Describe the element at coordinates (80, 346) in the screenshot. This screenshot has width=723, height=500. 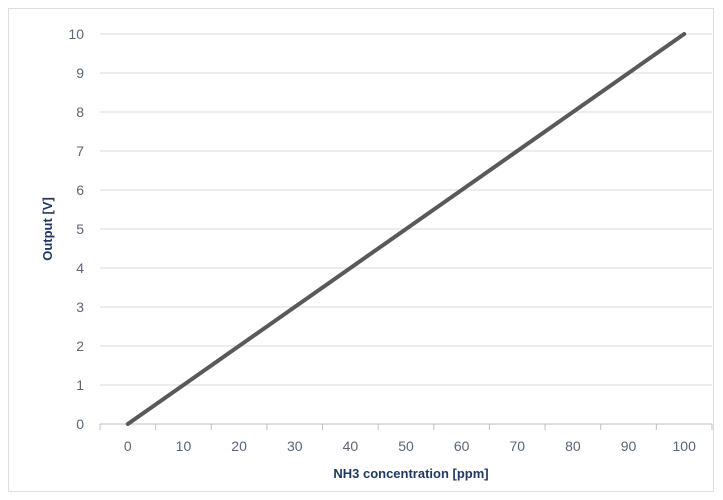
I see `y-tick-label: 2` at that location.